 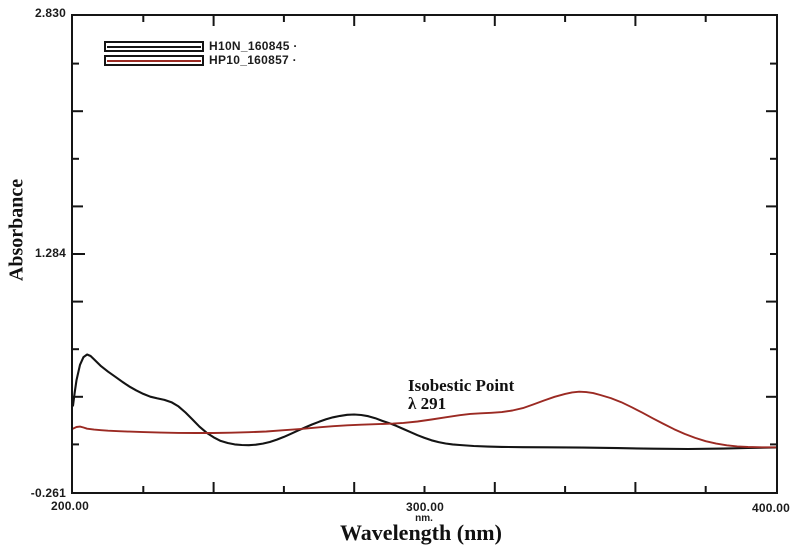 I want to click on isobestic-annotation-line2: λ 291, so click(x=427, y=403).